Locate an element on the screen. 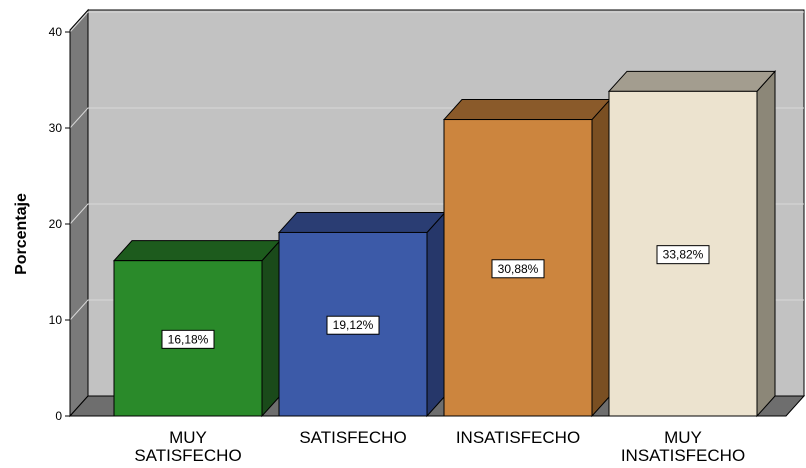 The height and width of the screenshot is (468, 806). data-label: 16,18% is located at coordinates (188, 339).